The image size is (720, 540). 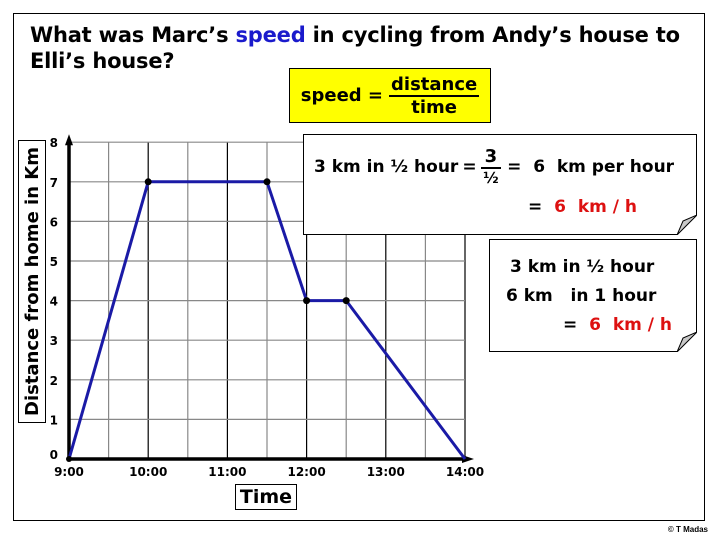 What do you see at coordinates (54, 302) in the screenshot?
I see `y-tick-label: 4` at bounding box center [54, 302].